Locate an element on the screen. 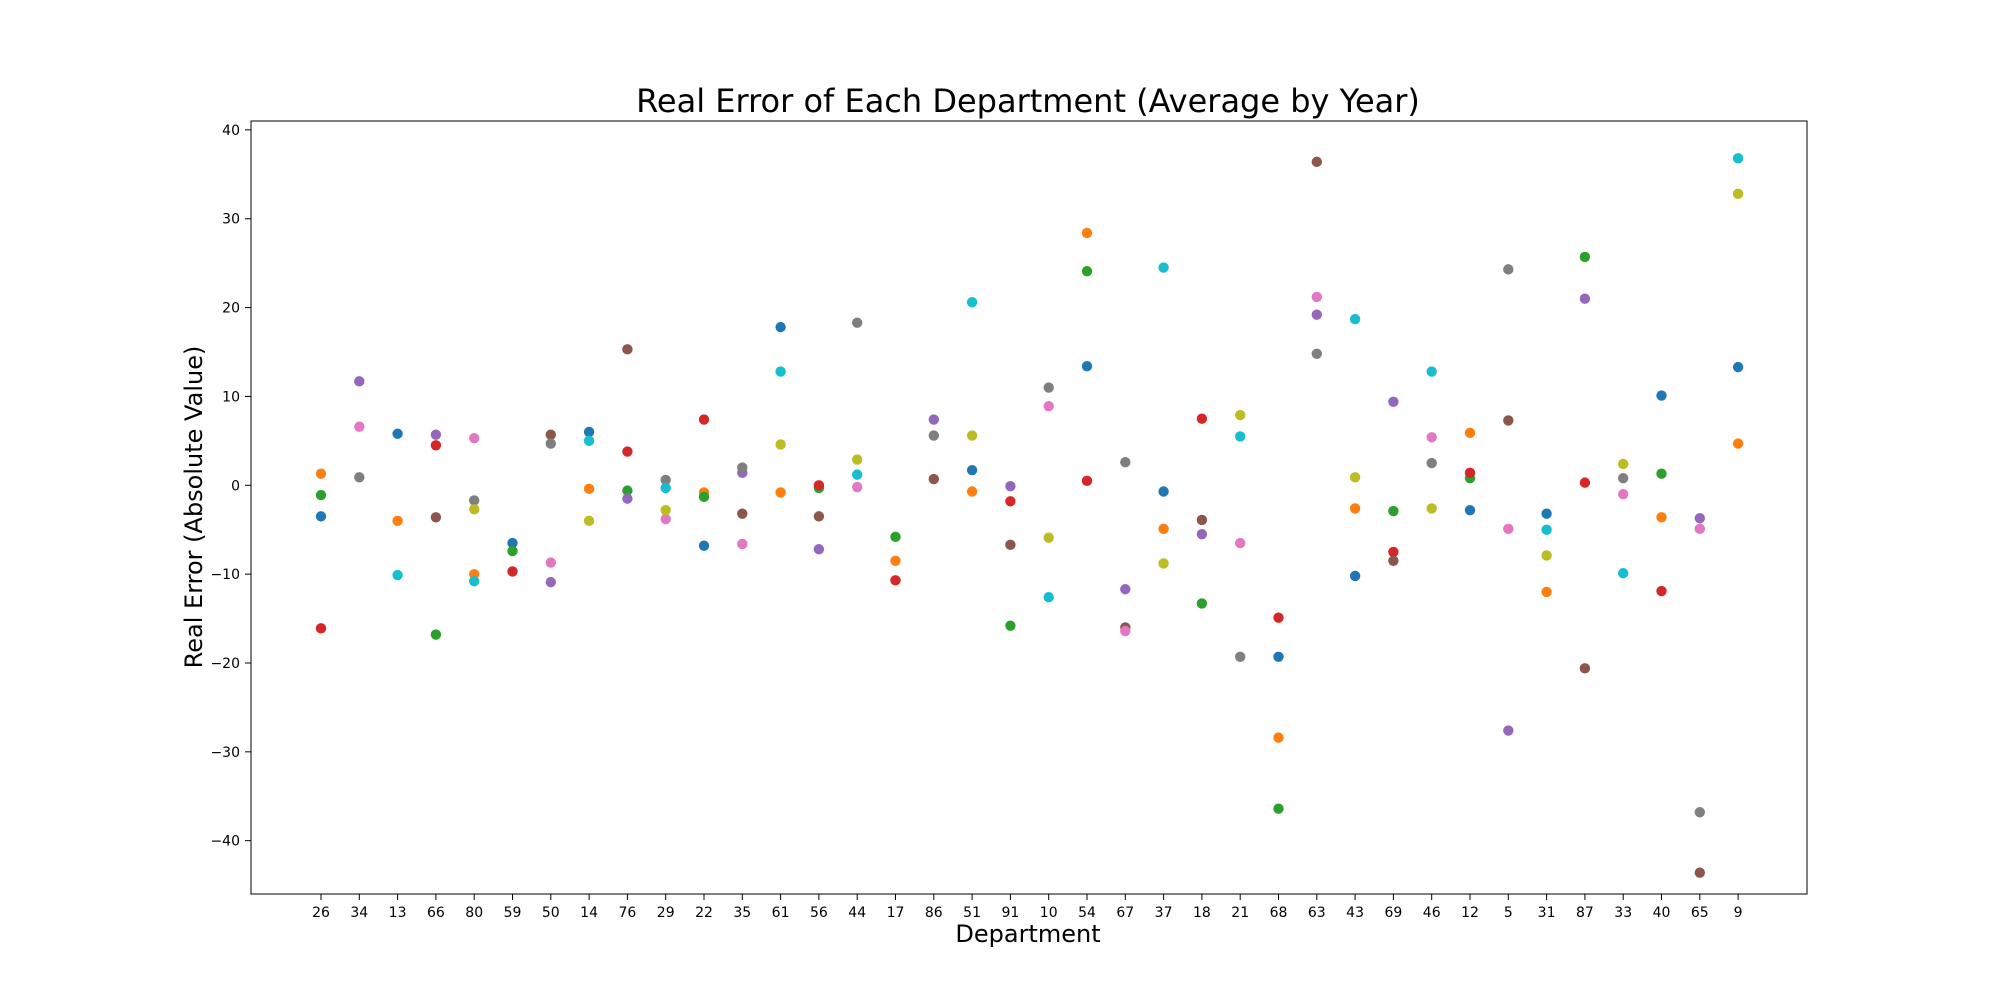 This screenshot has width=2000, height=1000. x-tick-label: 80 is located at coordinates (474, 913).